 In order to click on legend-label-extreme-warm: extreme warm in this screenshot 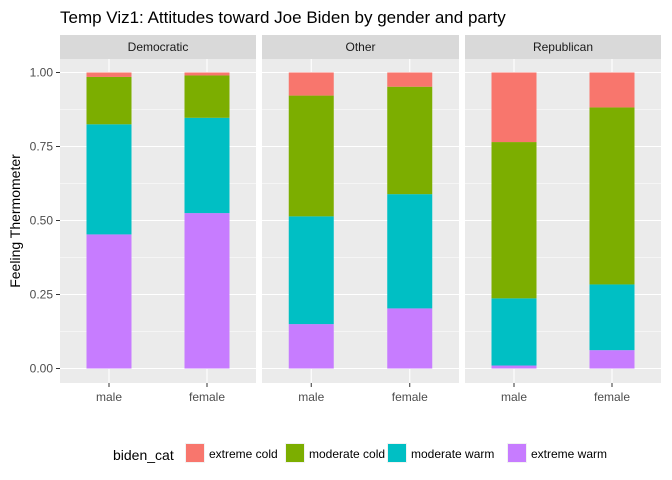, I will do `click(569, 454)`.